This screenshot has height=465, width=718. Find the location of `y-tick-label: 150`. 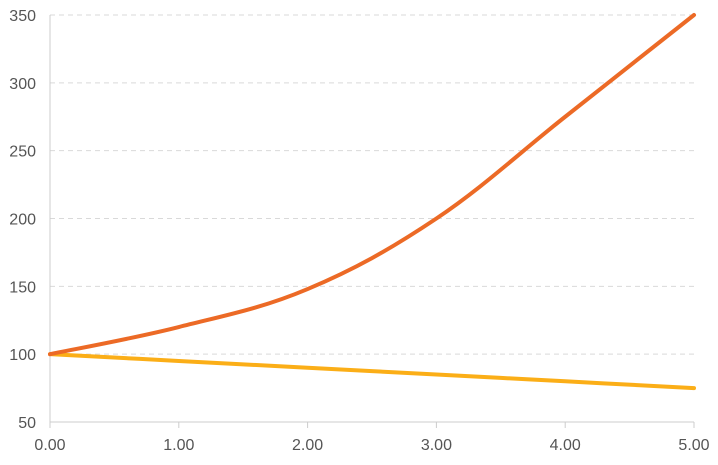

y-tick-label: 150 is located at coordinates (22, 287).